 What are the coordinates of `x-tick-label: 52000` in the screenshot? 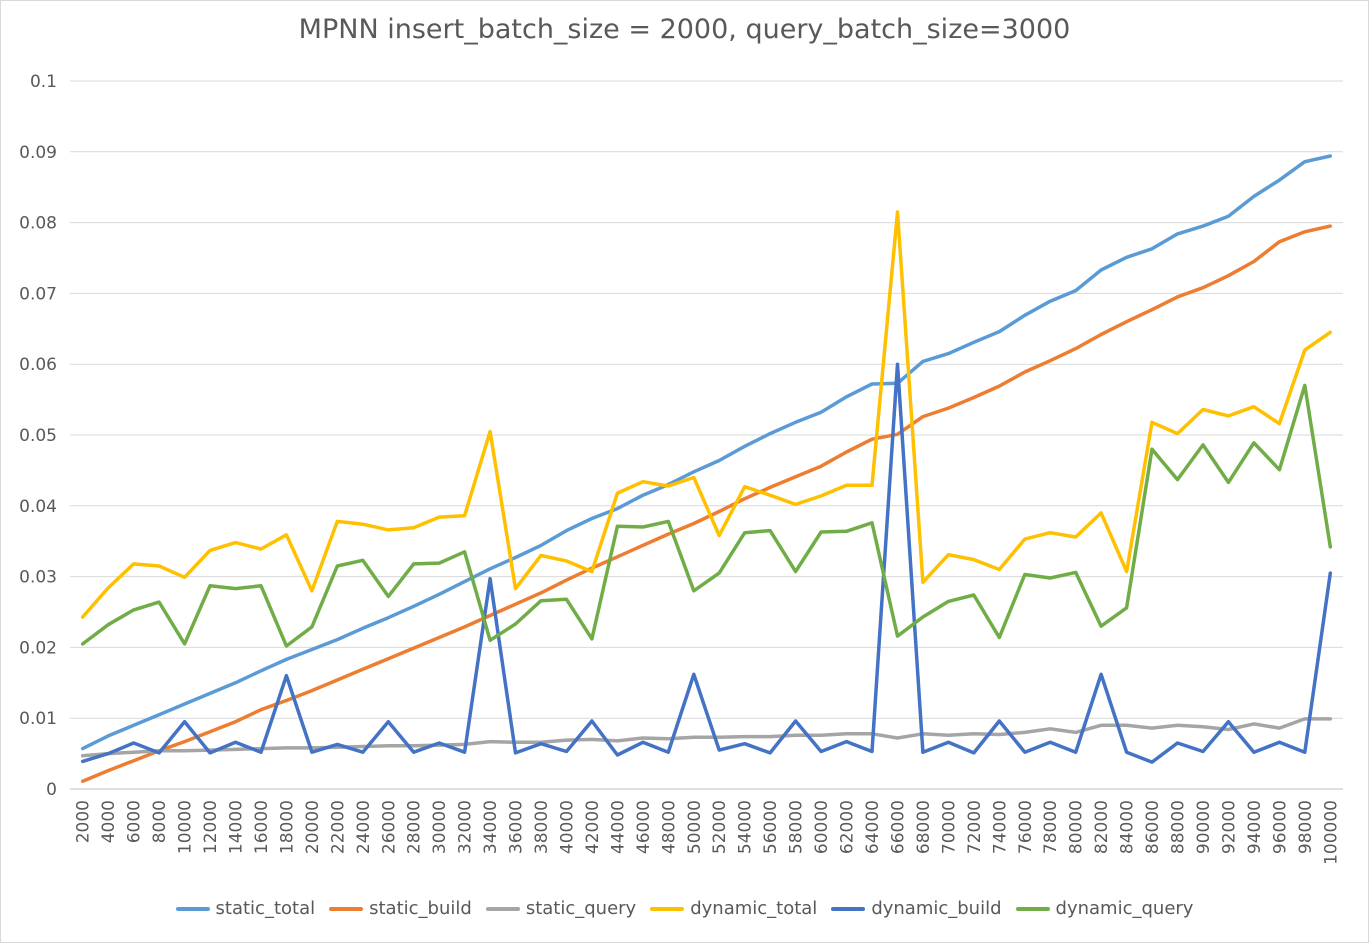 It's located at (720, 827).